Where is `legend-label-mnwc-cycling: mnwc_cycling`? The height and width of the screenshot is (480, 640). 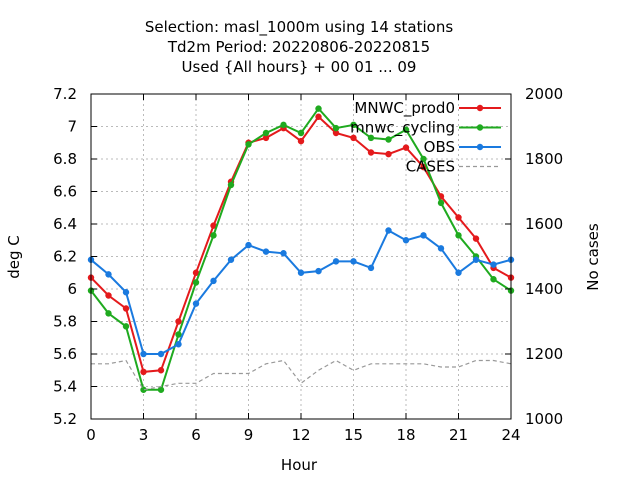
legend-label-mnwc-cycling: mnwc_cycling is located at coordinates (402, 128).